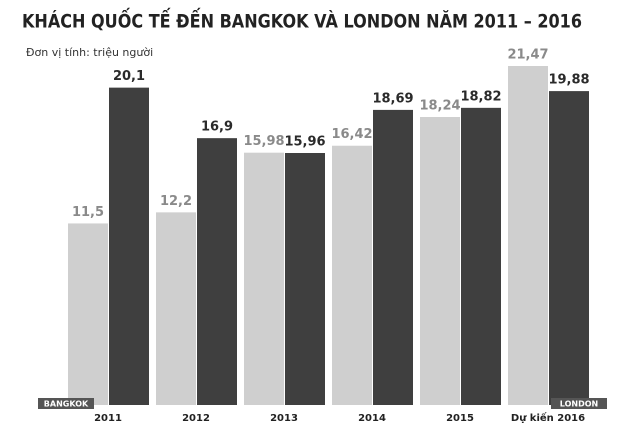  What do you see at coordinates (351, 134) in the screenshot?
I see `value-label: 16,42` at bounding box center [351, 134].